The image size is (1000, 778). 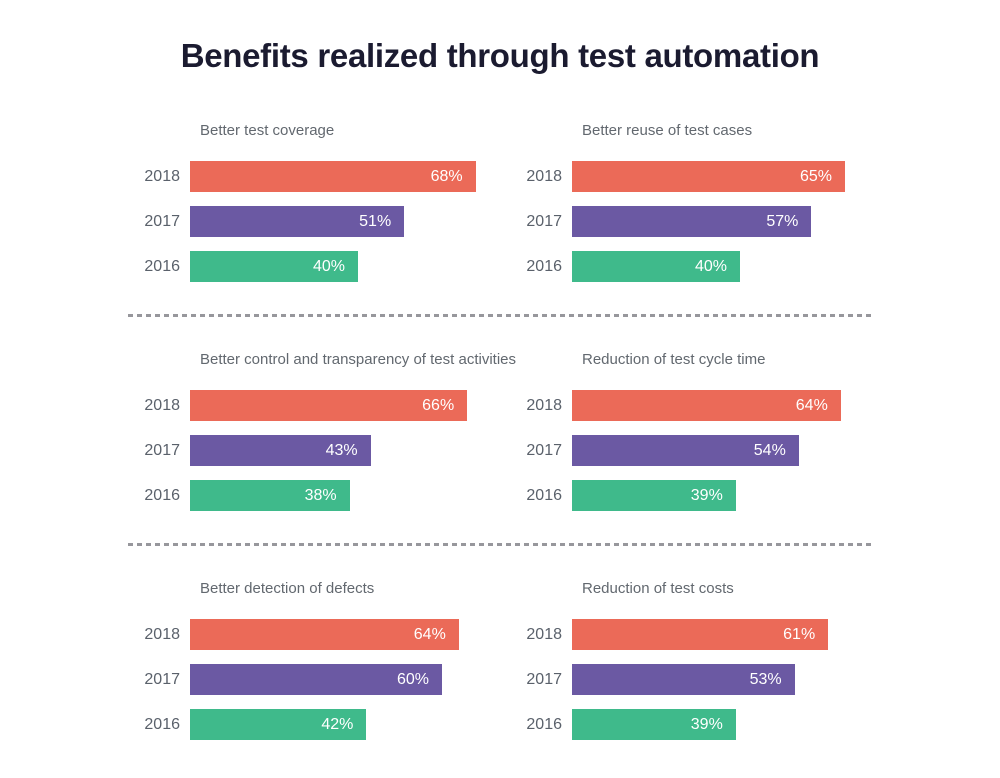 I want to click on bar-2017: 60%, so click(x=316, y=679).